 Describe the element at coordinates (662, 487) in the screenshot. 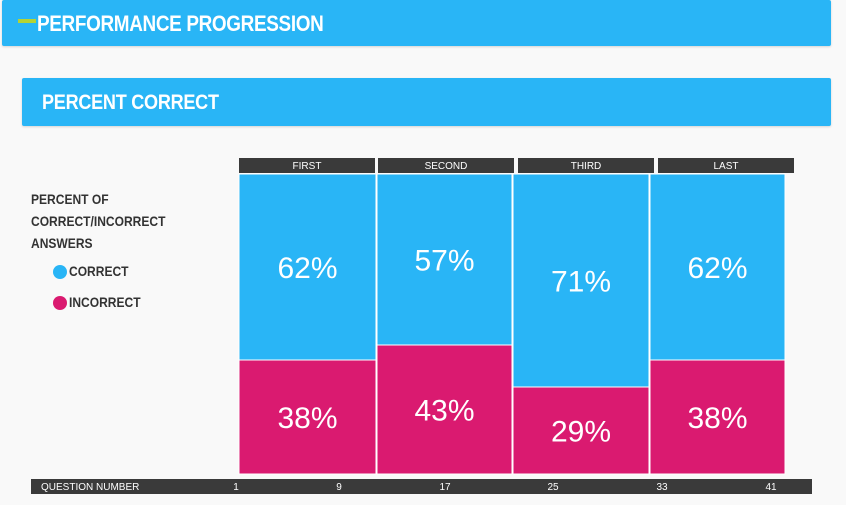

I see `x-tick-label: 33` at that location.